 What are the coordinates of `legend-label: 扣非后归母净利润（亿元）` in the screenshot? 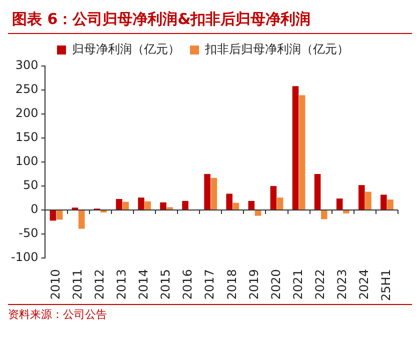 It's located at (276, 49).